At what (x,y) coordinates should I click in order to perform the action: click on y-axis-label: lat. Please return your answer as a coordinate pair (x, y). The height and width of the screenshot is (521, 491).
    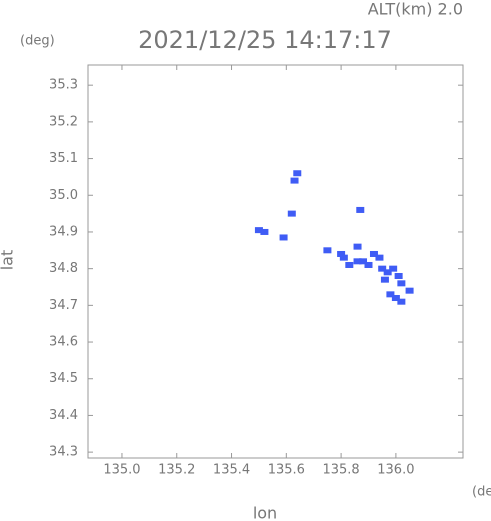
    Looking at the image, I should click on (8, 260).